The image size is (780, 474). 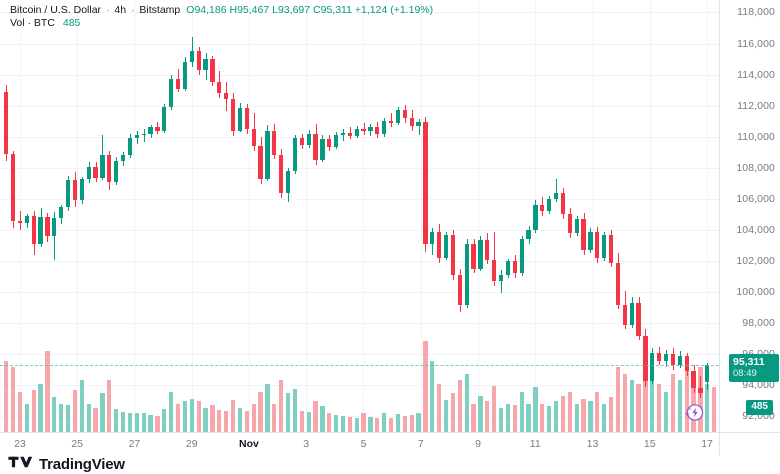 I want to click on time-axis-label: 5, so click(x=363, y=444).